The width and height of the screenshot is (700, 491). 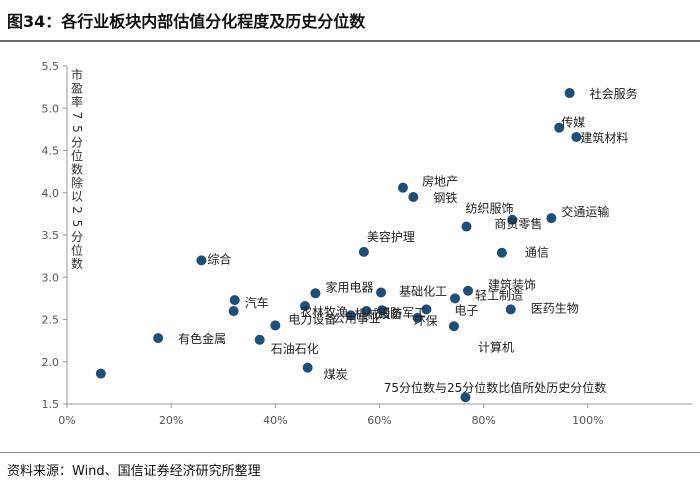 I want to click on data-label: 商贸零售, so click(x=518, y=223).